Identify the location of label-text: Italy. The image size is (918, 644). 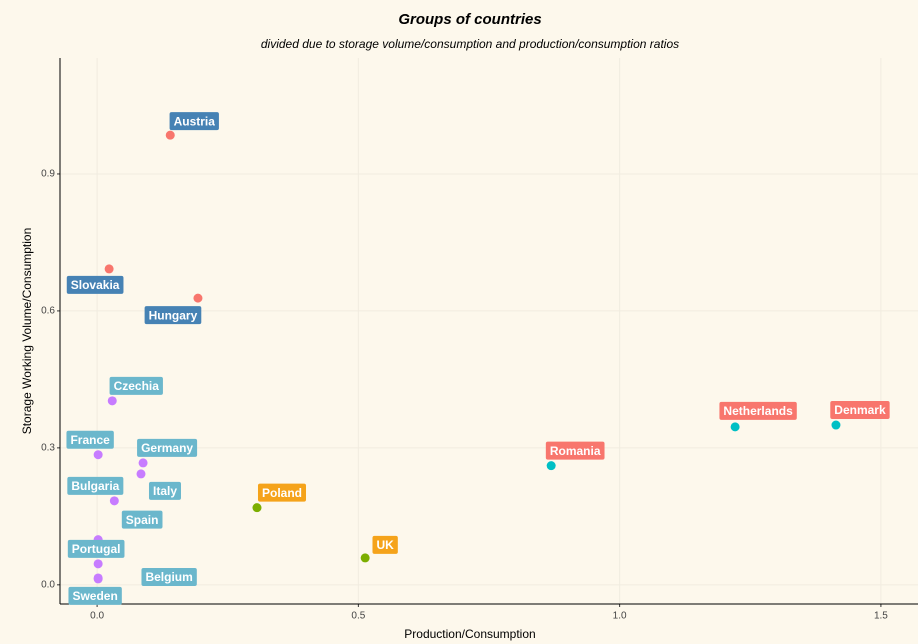
(165, 491).